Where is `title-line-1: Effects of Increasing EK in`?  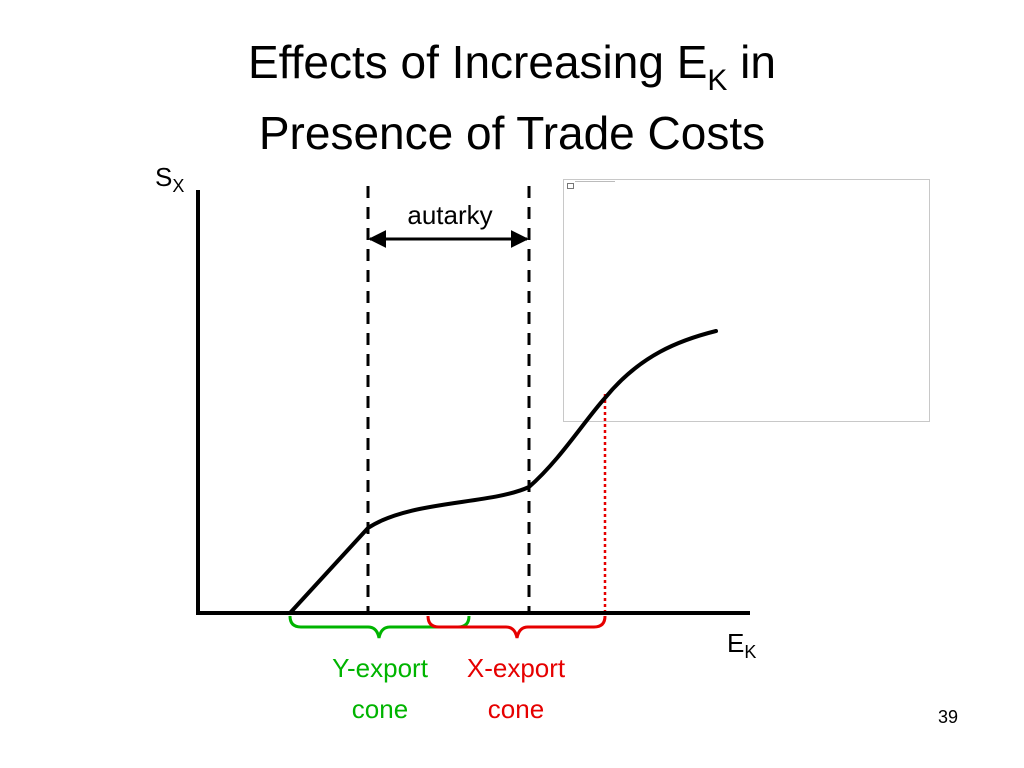 title-line-1: Effects of Increasing EK in is located at coordinates (512, 71).